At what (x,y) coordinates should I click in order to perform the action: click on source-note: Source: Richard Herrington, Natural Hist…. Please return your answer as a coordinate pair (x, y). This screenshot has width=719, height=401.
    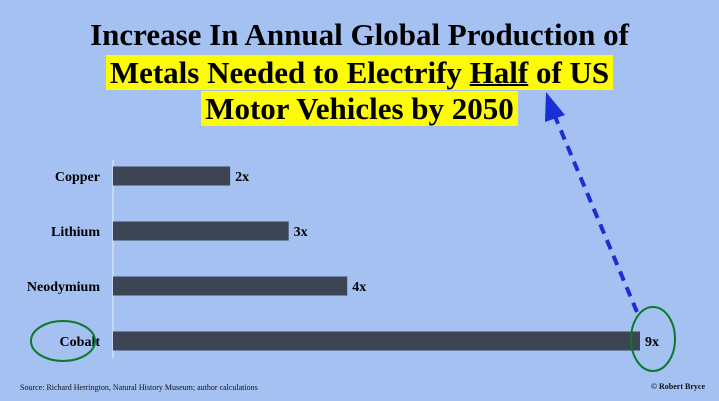
    Looking at the image, I should click on (139, 387).